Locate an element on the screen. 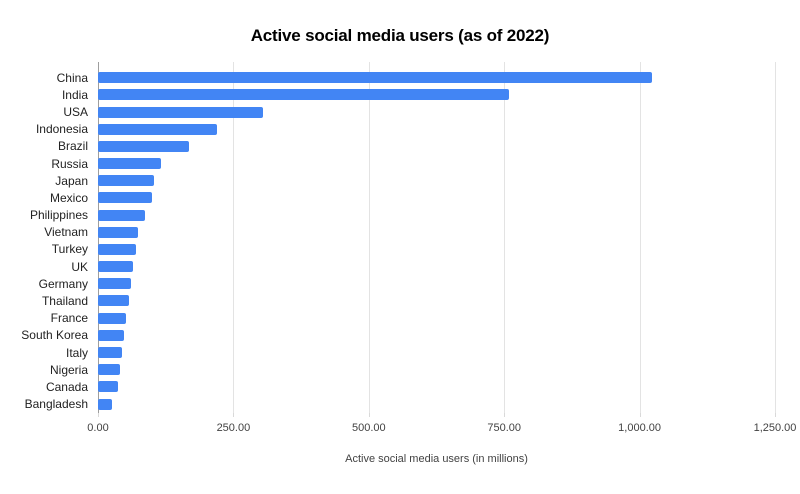 Image resolution: width=800 pixels, height=494 pixels. bar-china is located at coordinates (375, 78).